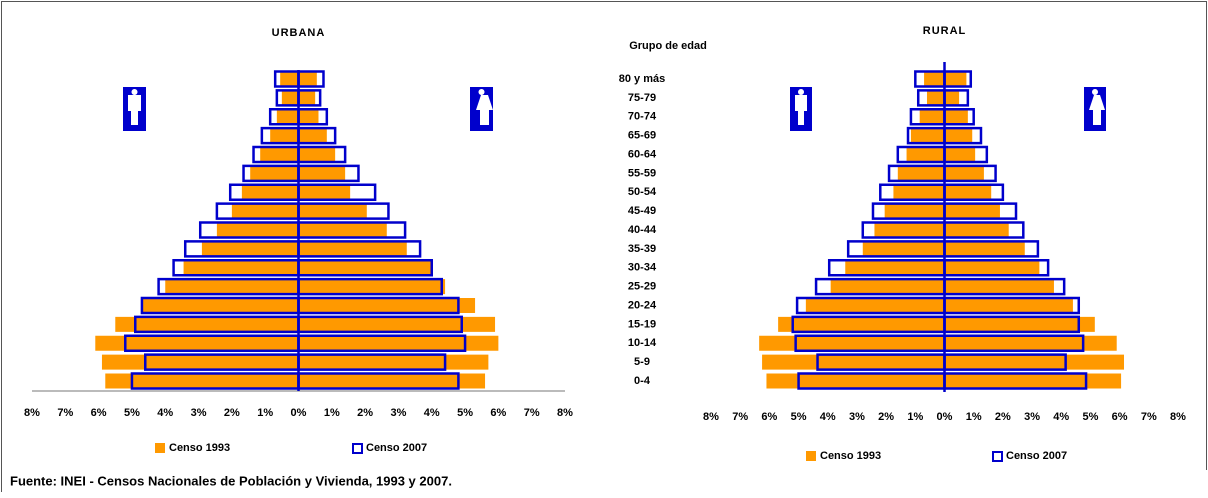 This screenshot has height=498, width=1208. Describe the element at coordinates (299, 33) in the screenshot. I see `chart-title: URBANA` at that location.